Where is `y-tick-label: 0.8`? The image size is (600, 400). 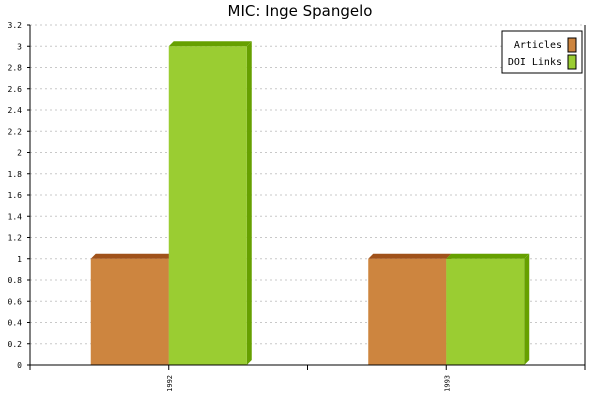
y-tick-label: 0.8 is located at coordinates (15, 280).